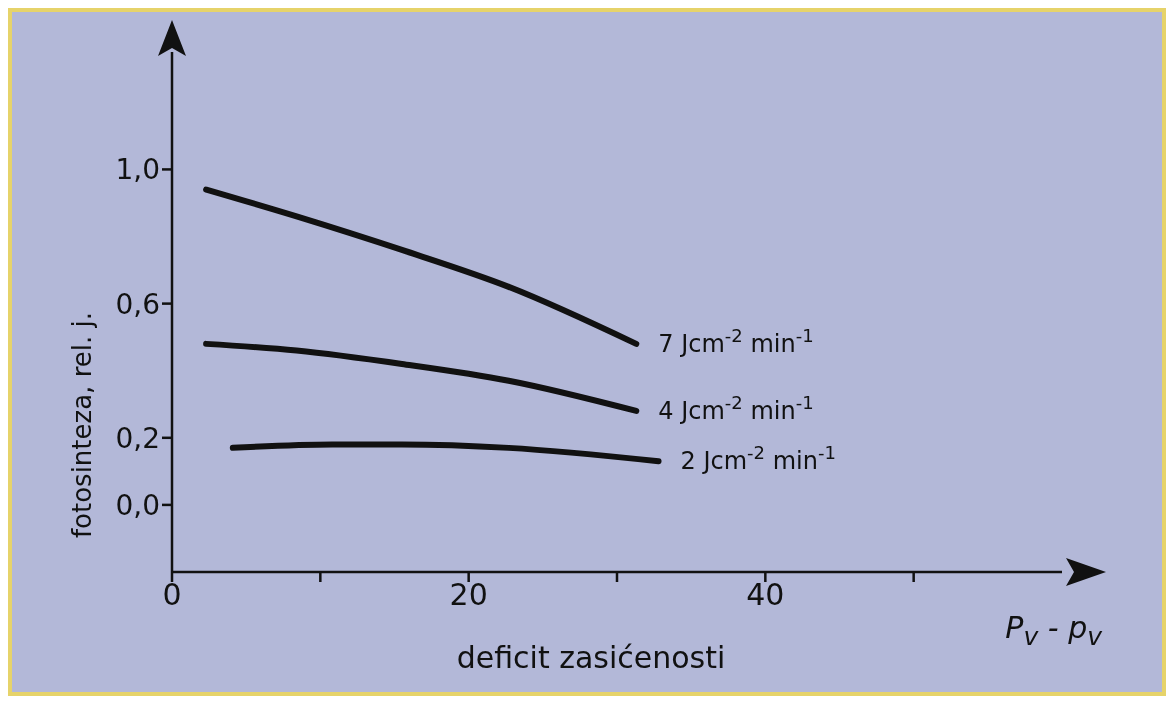 Image resolution: width=1174 pixels, height=704 pixels. Describe the element at coordinates (736, 341) in the screenshot. I see `series-label: 7 Jcm$^{-2}$ min$^{-1}$` at that location.